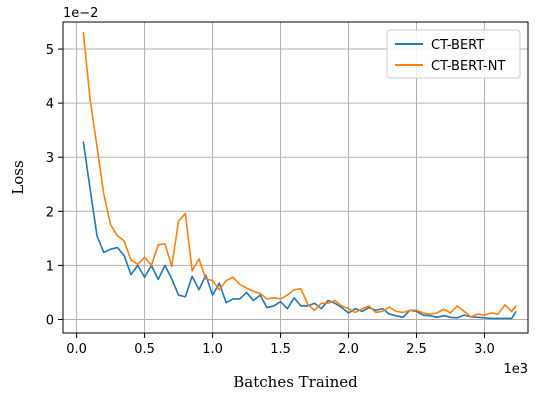 This screenshot has width=537, height=400. What do you see at coordinates (50, 158) in the screenshot?
I see `y-tick-label: 3` at bounding box center [50, 158].